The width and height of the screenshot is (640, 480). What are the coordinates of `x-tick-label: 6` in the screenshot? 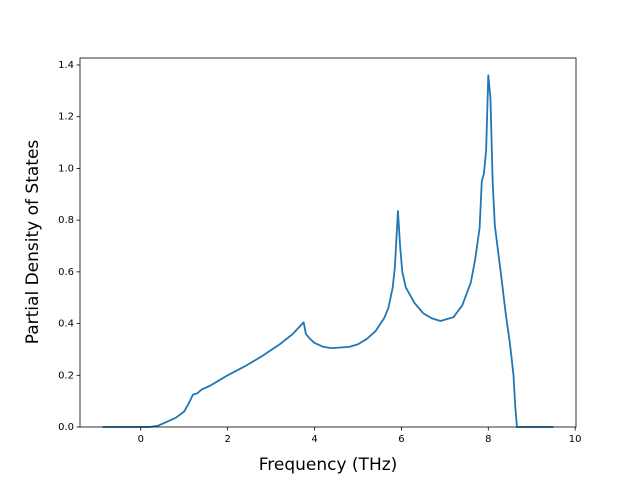 It's located at (401, 439).